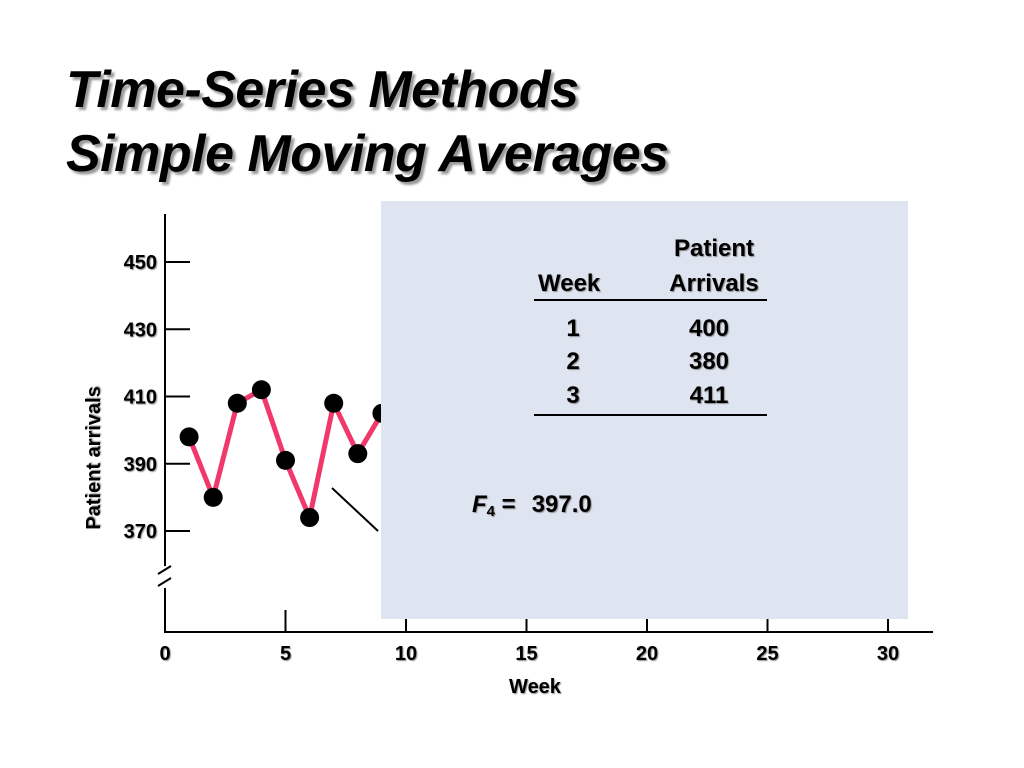  I want to click on forecast-subscript: 4, so click(491, 511).